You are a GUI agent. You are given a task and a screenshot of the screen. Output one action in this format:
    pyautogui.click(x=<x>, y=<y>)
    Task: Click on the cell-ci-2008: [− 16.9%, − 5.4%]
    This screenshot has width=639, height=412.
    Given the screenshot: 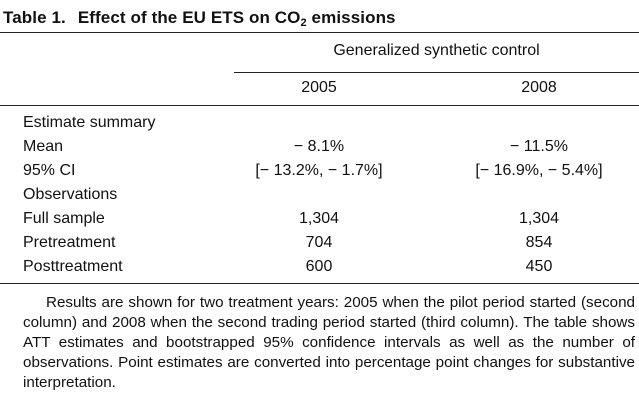 What is the action you would take?
    pyautogui.click(x=539, y=170)
    